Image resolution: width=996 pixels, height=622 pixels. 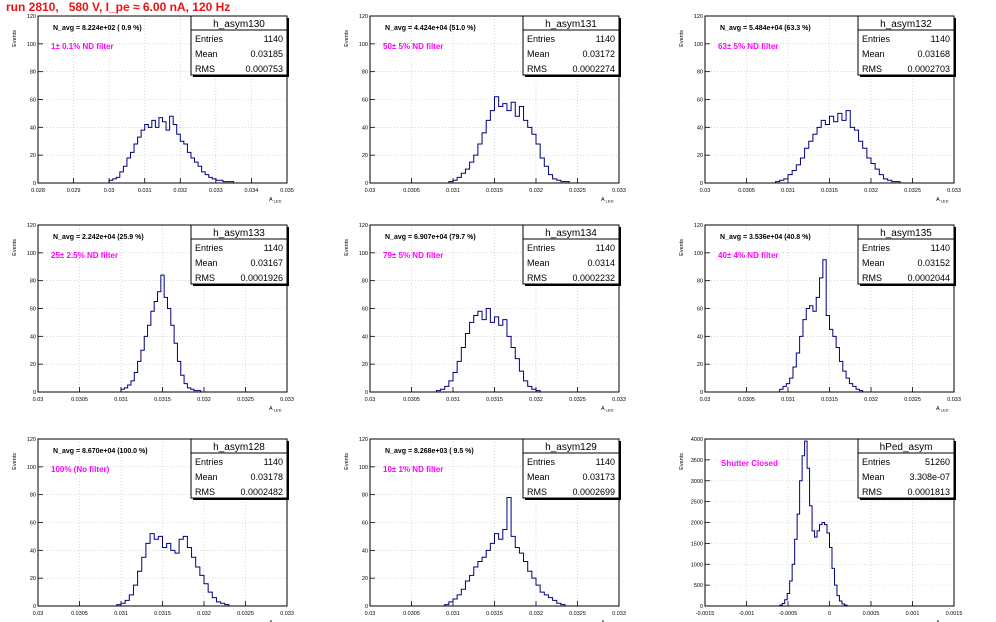 What do you see at coordinates (430, 28) in the screenshot?
I see `navg-label: N_avg = 4.424e+04 (51.0 %)` at bounding box center [430, 28].